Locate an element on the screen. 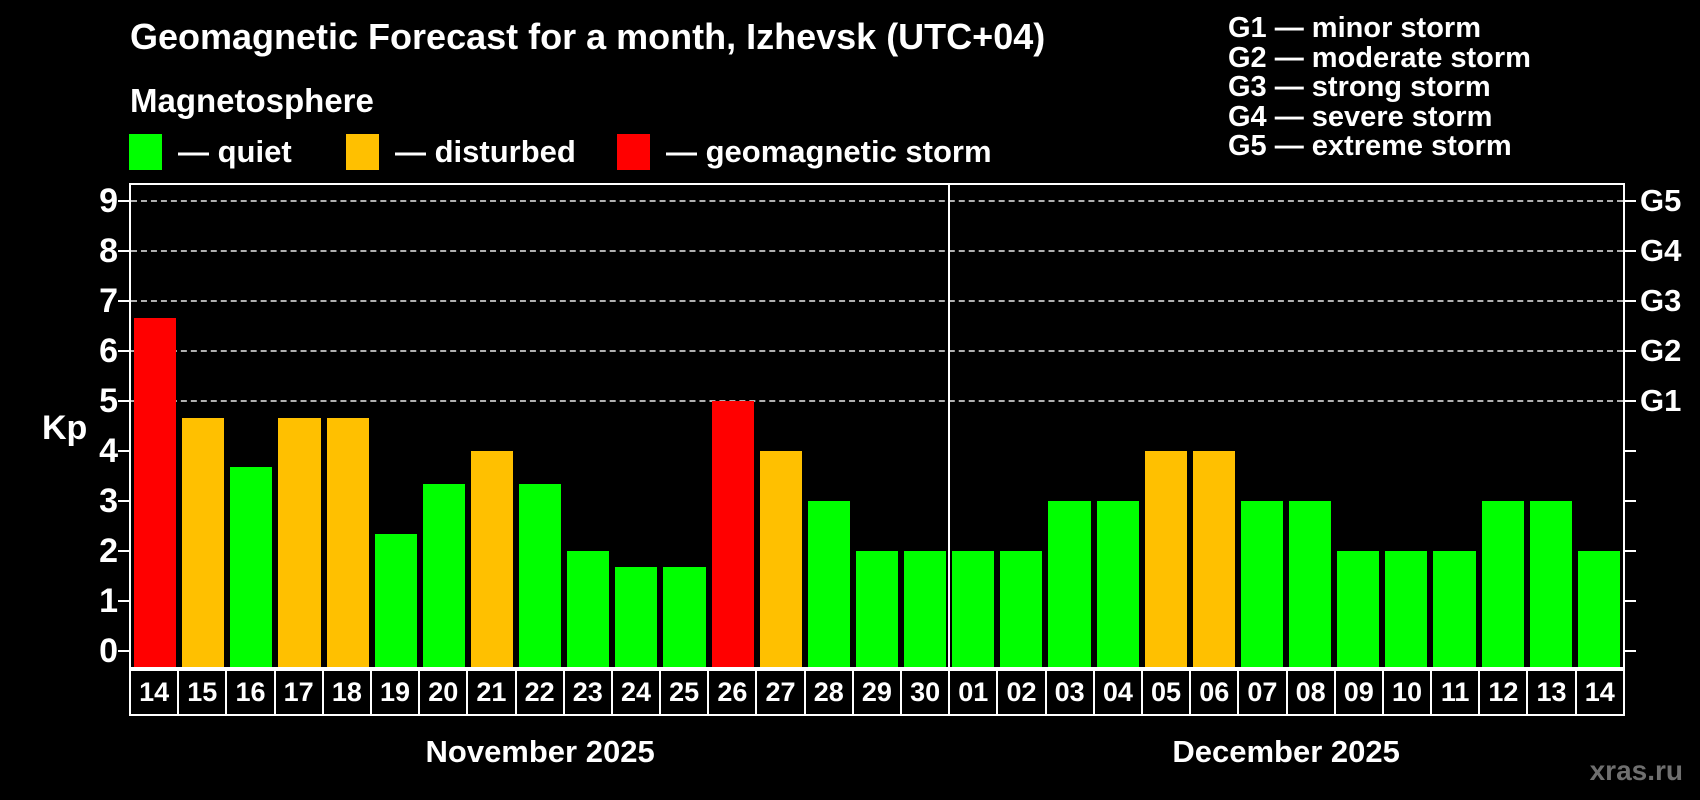 This screenshot has height=800, width=1700. day-label: 12 is located at coordinates (1503, 692).